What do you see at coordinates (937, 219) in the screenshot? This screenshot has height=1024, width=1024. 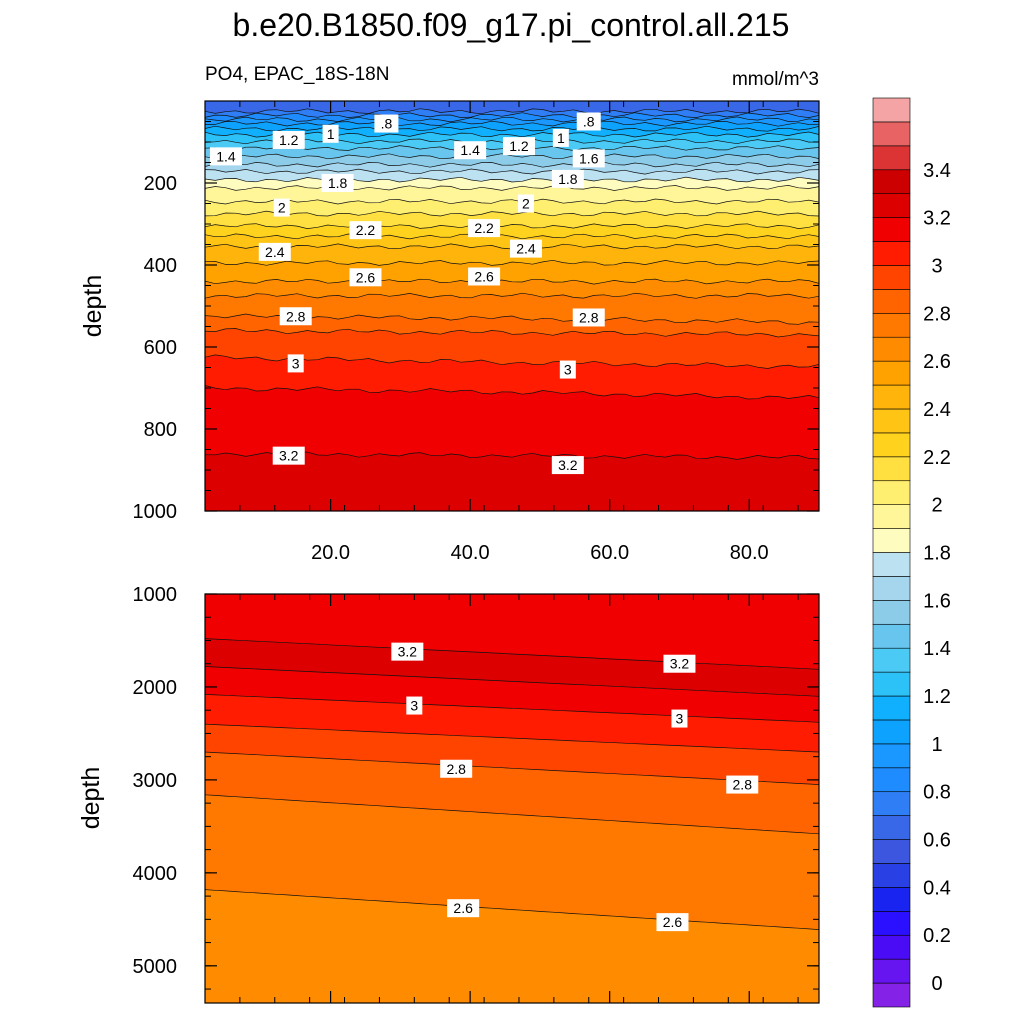 I see `colorbar-tick-label: 3.2` at bounding box center [937, 219].